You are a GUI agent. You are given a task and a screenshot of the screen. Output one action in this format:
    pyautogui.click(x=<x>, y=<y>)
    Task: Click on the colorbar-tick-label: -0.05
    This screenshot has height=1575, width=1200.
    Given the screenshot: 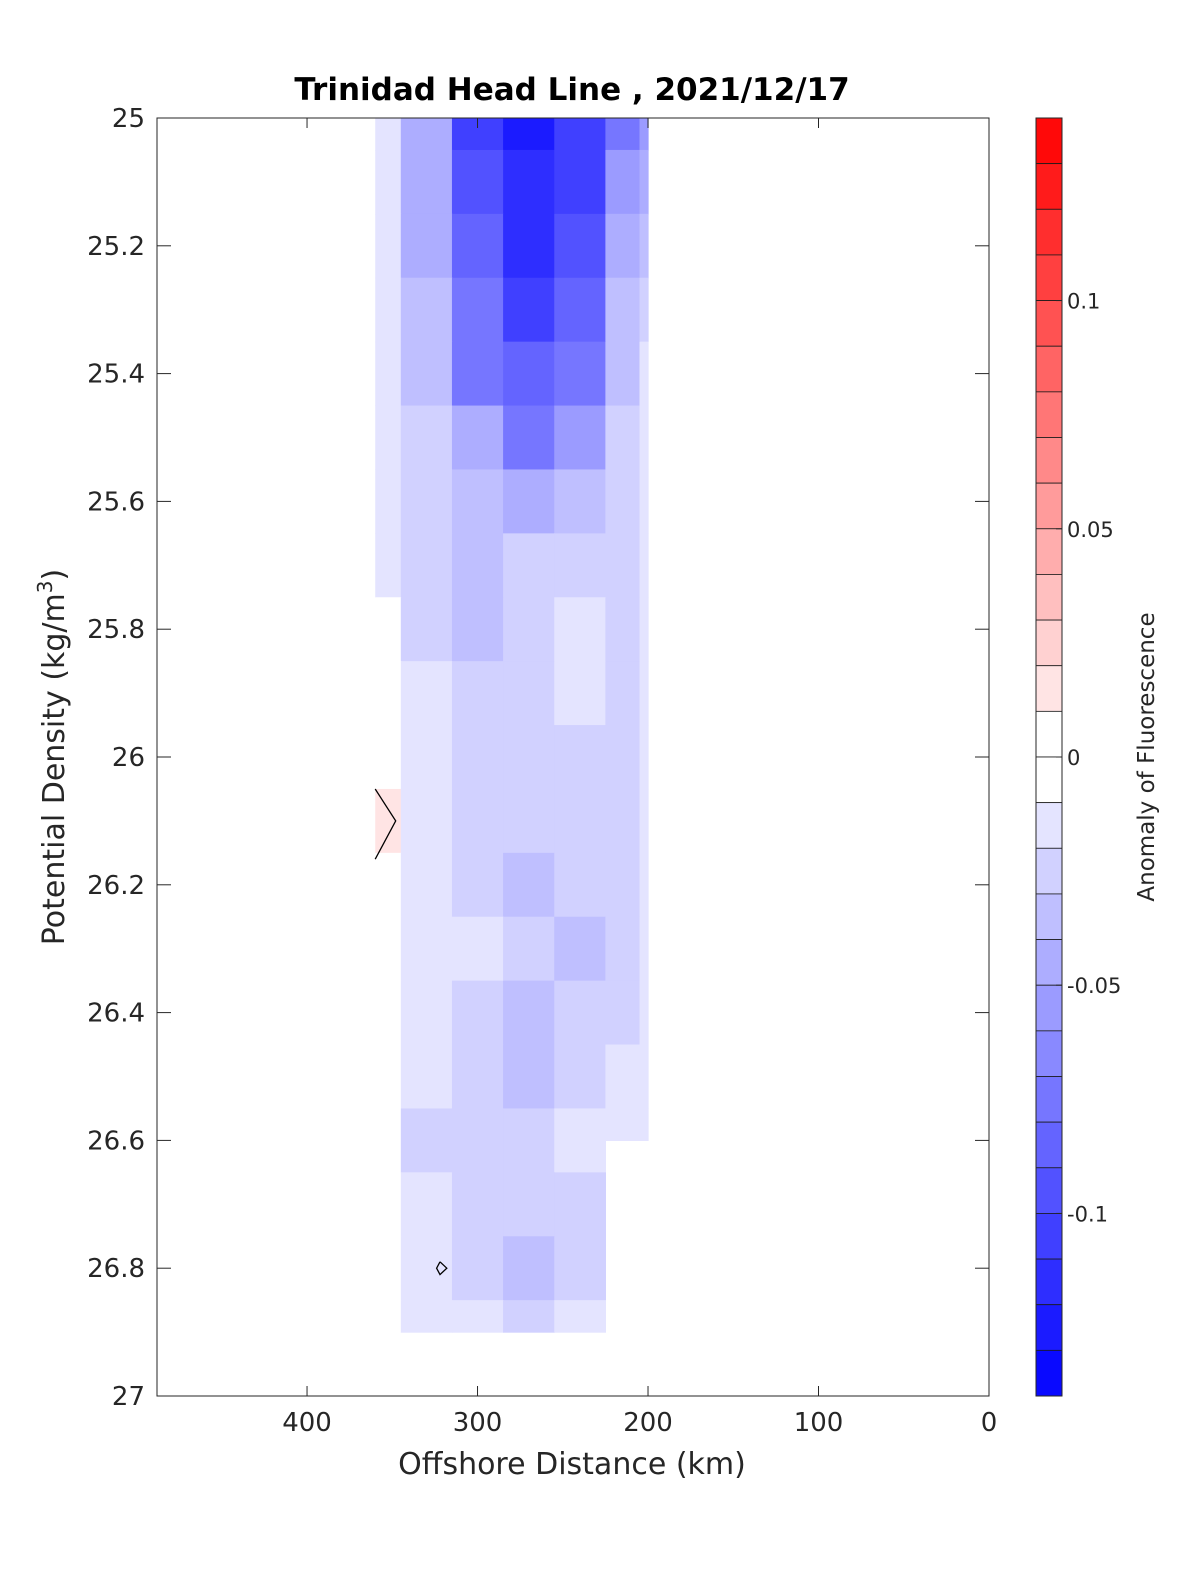 What is the action you would take?
    pyautogui.click(x=1094, y=986)
    